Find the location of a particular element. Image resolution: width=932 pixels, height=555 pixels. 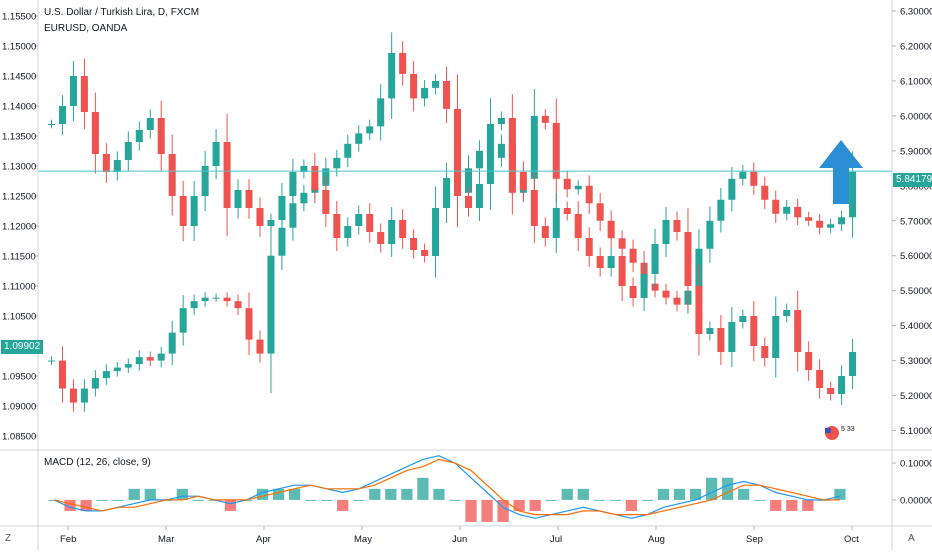

left-axis-tick-label: 1.15500 is located at coordinates (19, 17).